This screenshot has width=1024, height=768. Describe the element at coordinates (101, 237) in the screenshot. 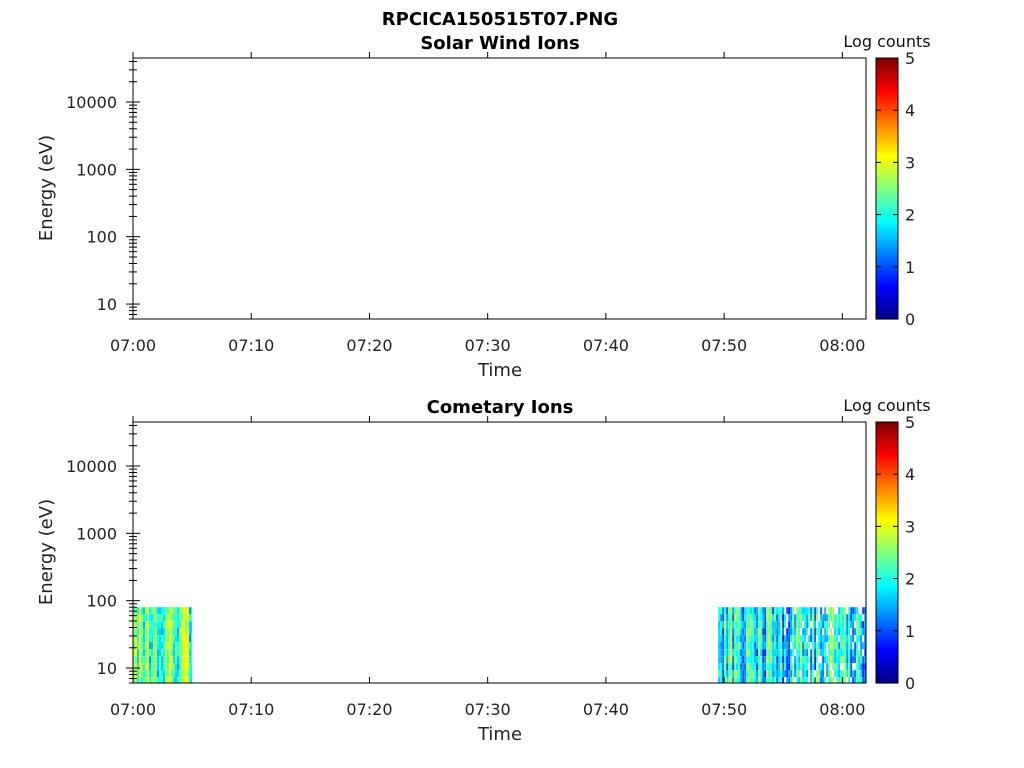

I see `y-tick-label: 100` at that location.